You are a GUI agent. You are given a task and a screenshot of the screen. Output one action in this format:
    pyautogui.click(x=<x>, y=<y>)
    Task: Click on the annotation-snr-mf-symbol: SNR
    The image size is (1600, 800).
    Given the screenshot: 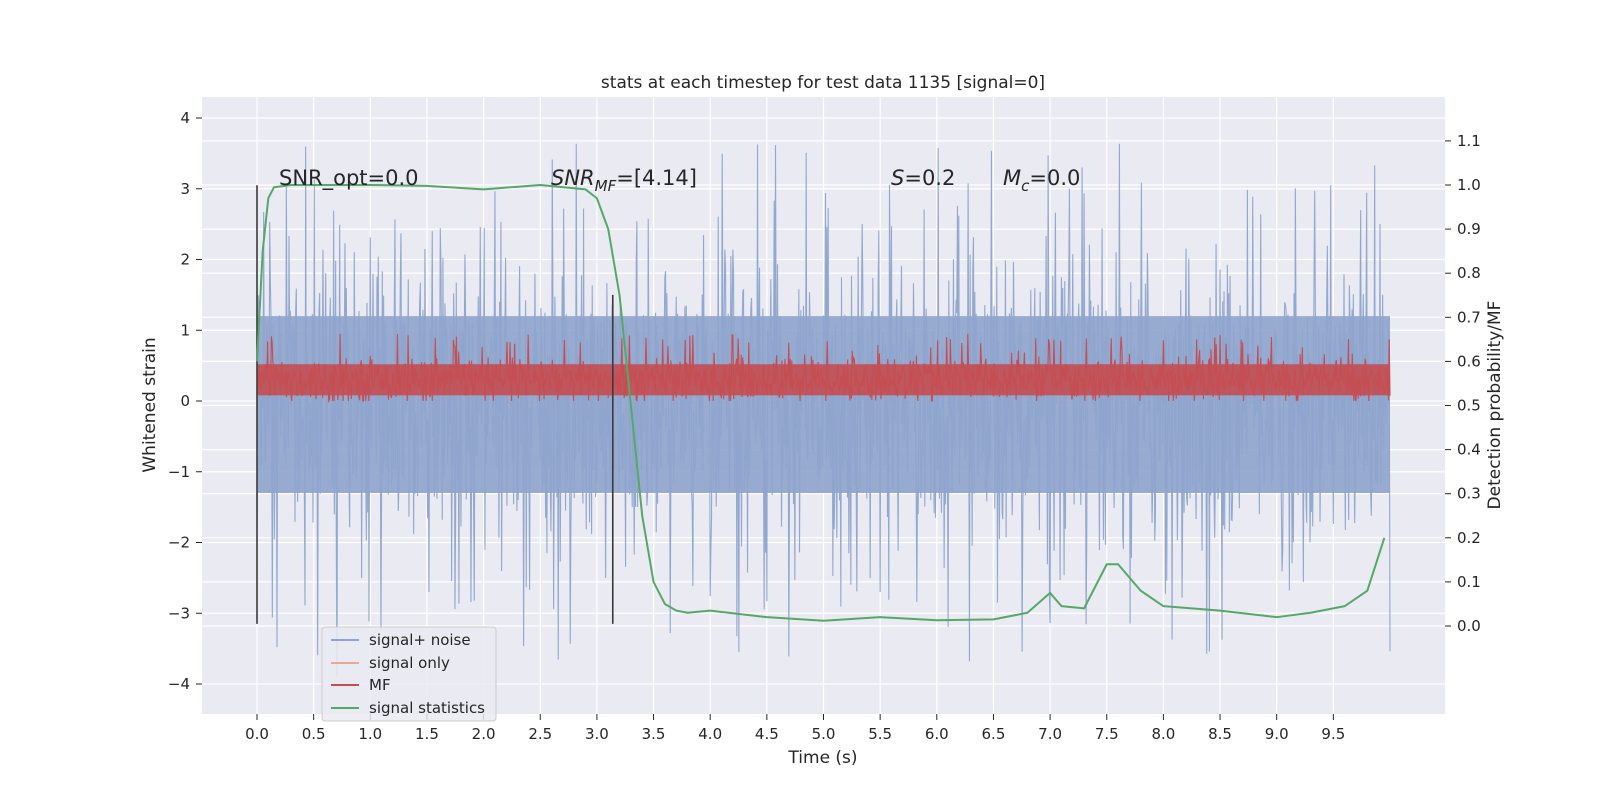 What is the action you would take?
    pyautogui.click(x=573, y=178)
    